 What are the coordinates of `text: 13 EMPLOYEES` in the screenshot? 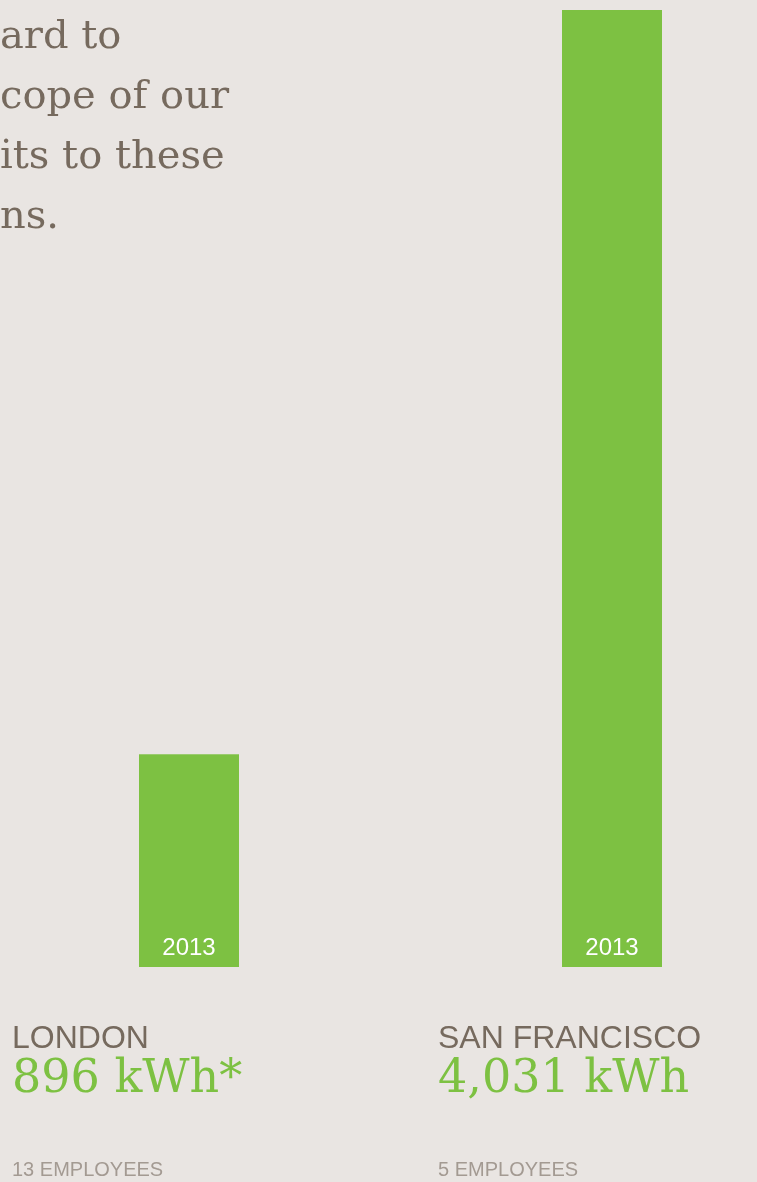 It's located at (88, 1169).